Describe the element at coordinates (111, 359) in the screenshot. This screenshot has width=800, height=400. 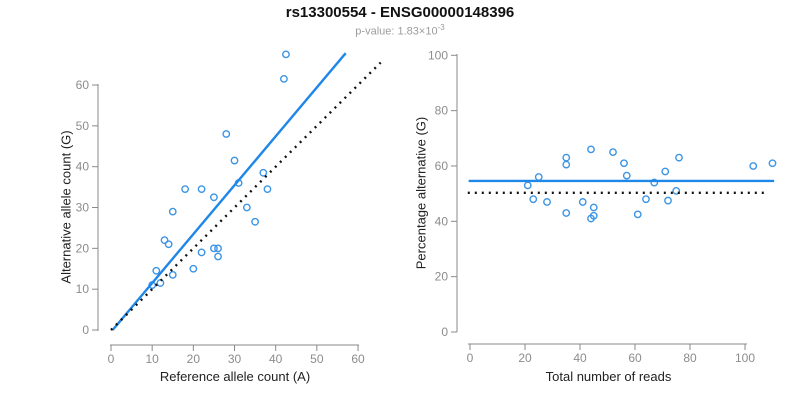
I see `left-x-tick-label: 0` at that location.